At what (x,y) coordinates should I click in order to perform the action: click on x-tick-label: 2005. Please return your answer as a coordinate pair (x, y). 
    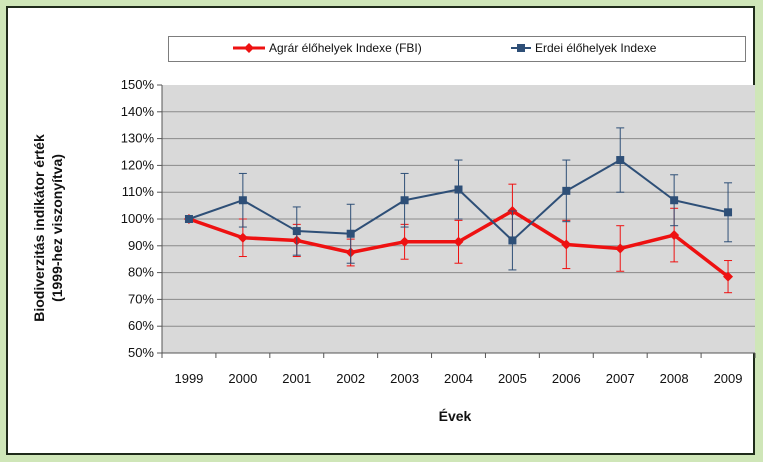
    Looking at the image, I should click on (512, 378).